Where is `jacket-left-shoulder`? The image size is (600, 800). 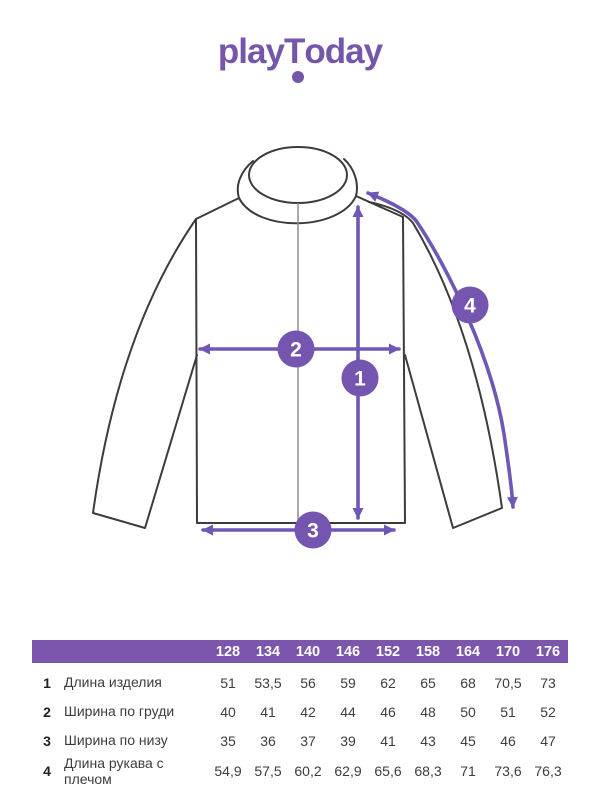
jacket-left-shoulder is located at coordinates (217, 208).